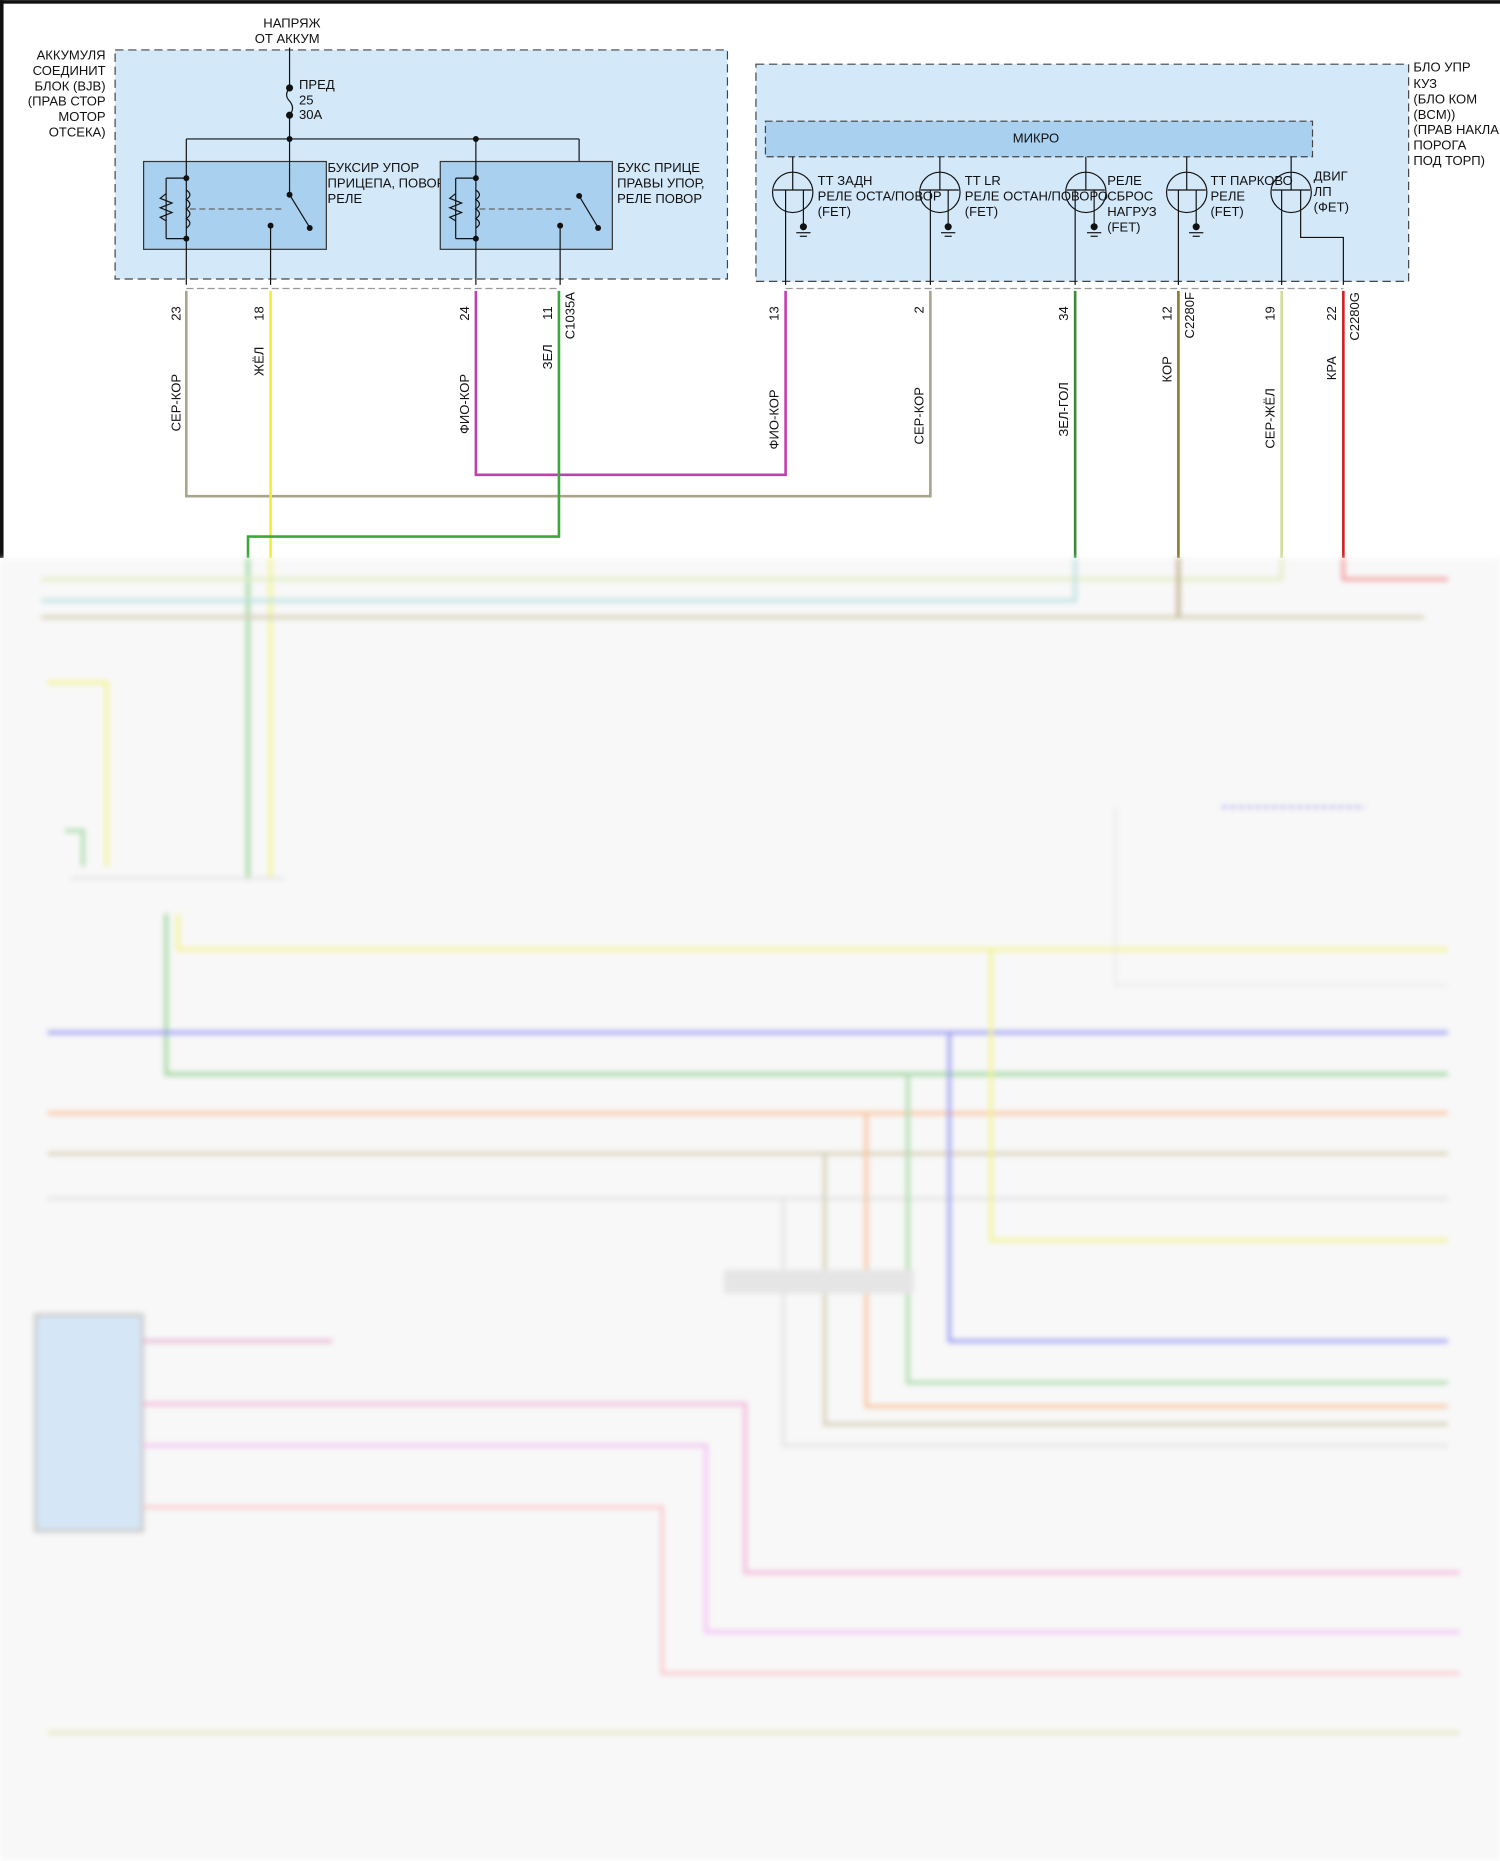  What do you see at coordinates (258, 313) in the screenshot?
I see `diagram-label: 18` at bounding box center [258, 313].